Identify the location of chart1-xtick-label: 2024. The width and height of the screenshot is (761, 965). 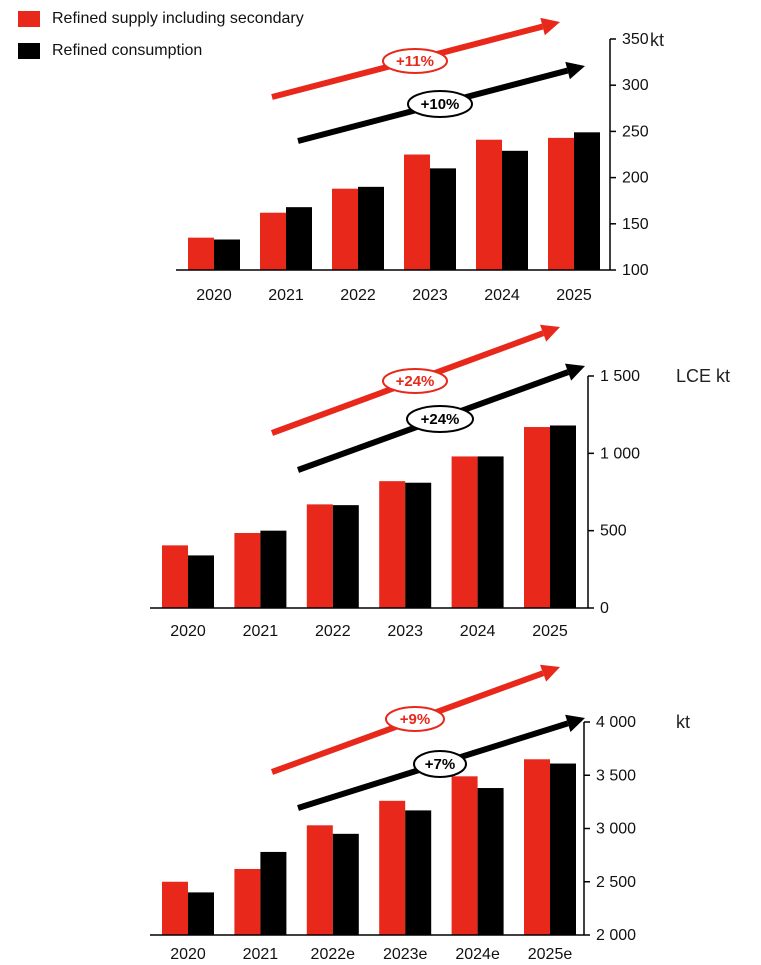
(478, 631).